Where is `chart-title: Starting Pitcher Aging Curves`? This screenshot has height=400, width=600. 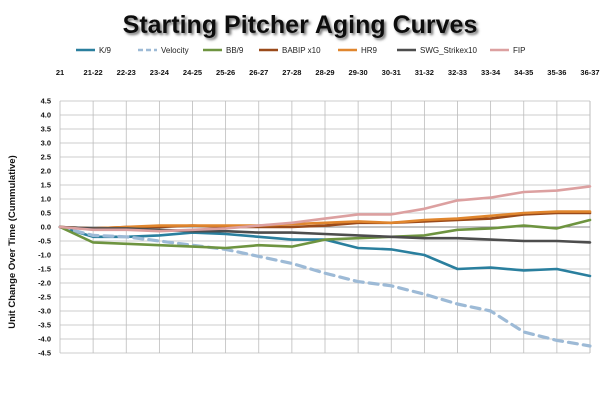 chart-title: Starting Pitcher Aging Curves is located at coordinates (300, 25).